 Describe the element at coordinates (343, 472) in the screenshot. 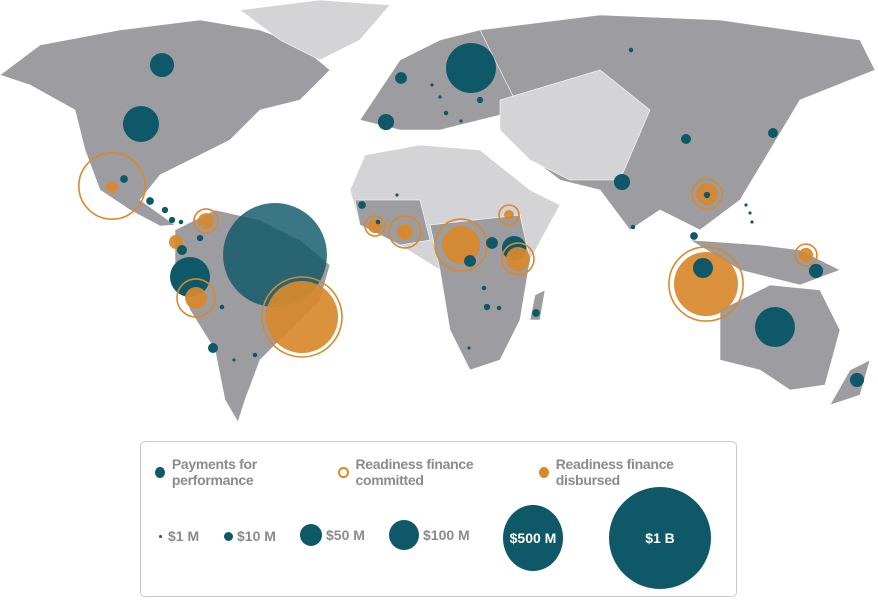

I see `committed-ring-icon` at that location.